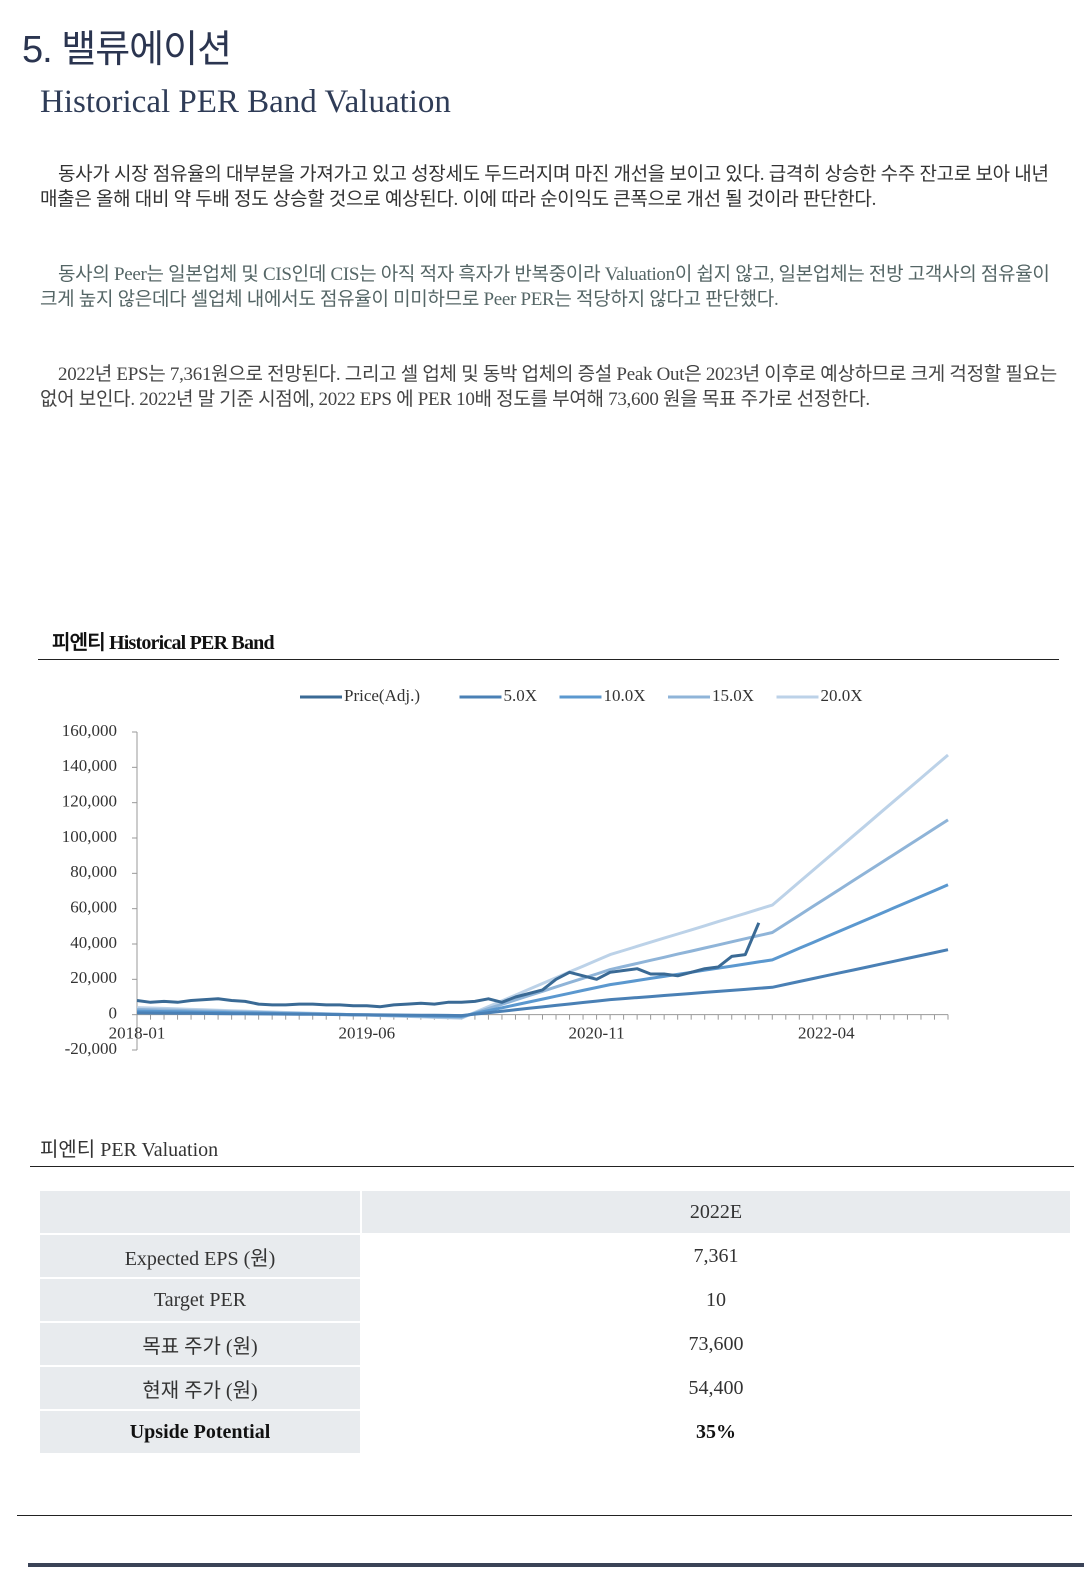  I want to click on x-tick-label: 2018-01, so click(137, 1033).